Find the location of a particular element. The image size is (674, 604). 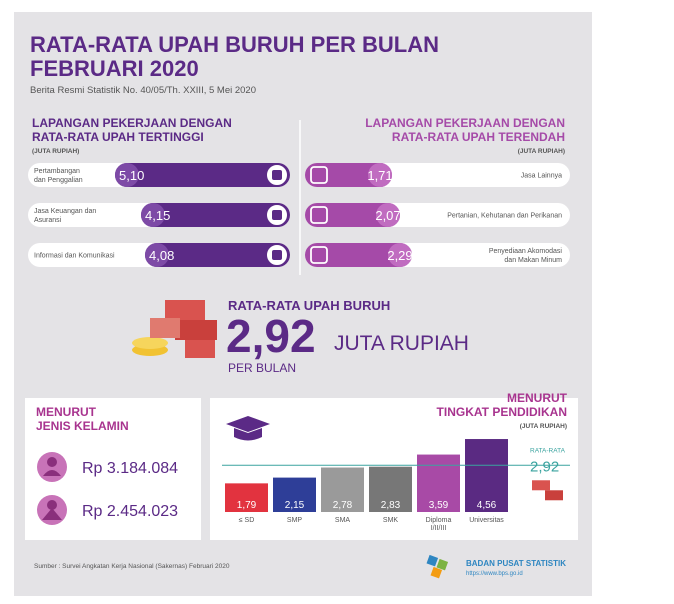

gender-wage: Rp 3.184.084 is located at coordinates (130, 468).